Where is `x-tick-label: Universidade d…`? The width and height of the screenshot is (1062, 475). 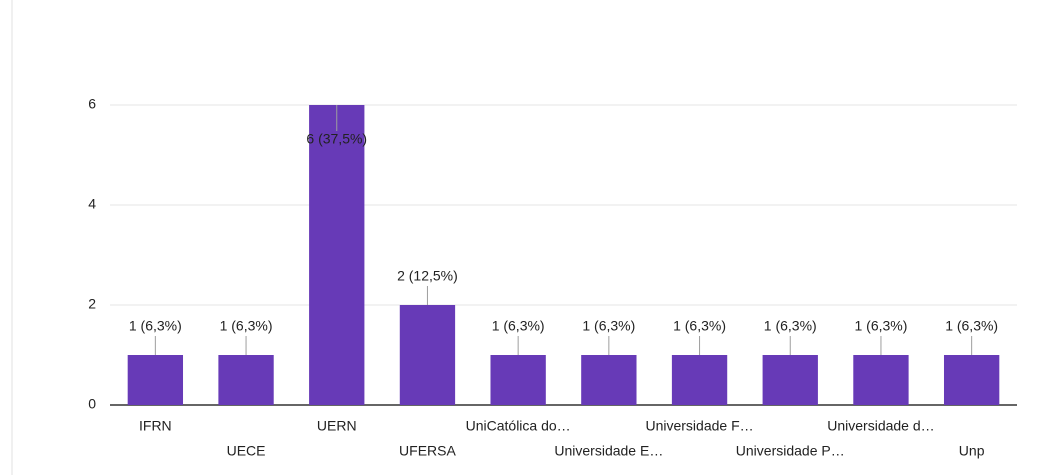
x-tick-label: Universidade d… is located at coordinates (880, 426).